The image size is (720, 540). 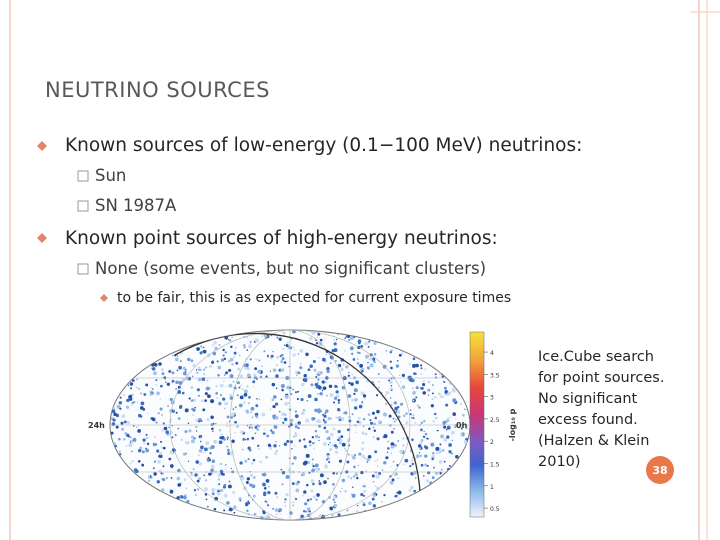 What do you see at coordinates (601, 378) in the screenshot?
I see `caption-line: for point sources.` at bounding box center [601, 378].